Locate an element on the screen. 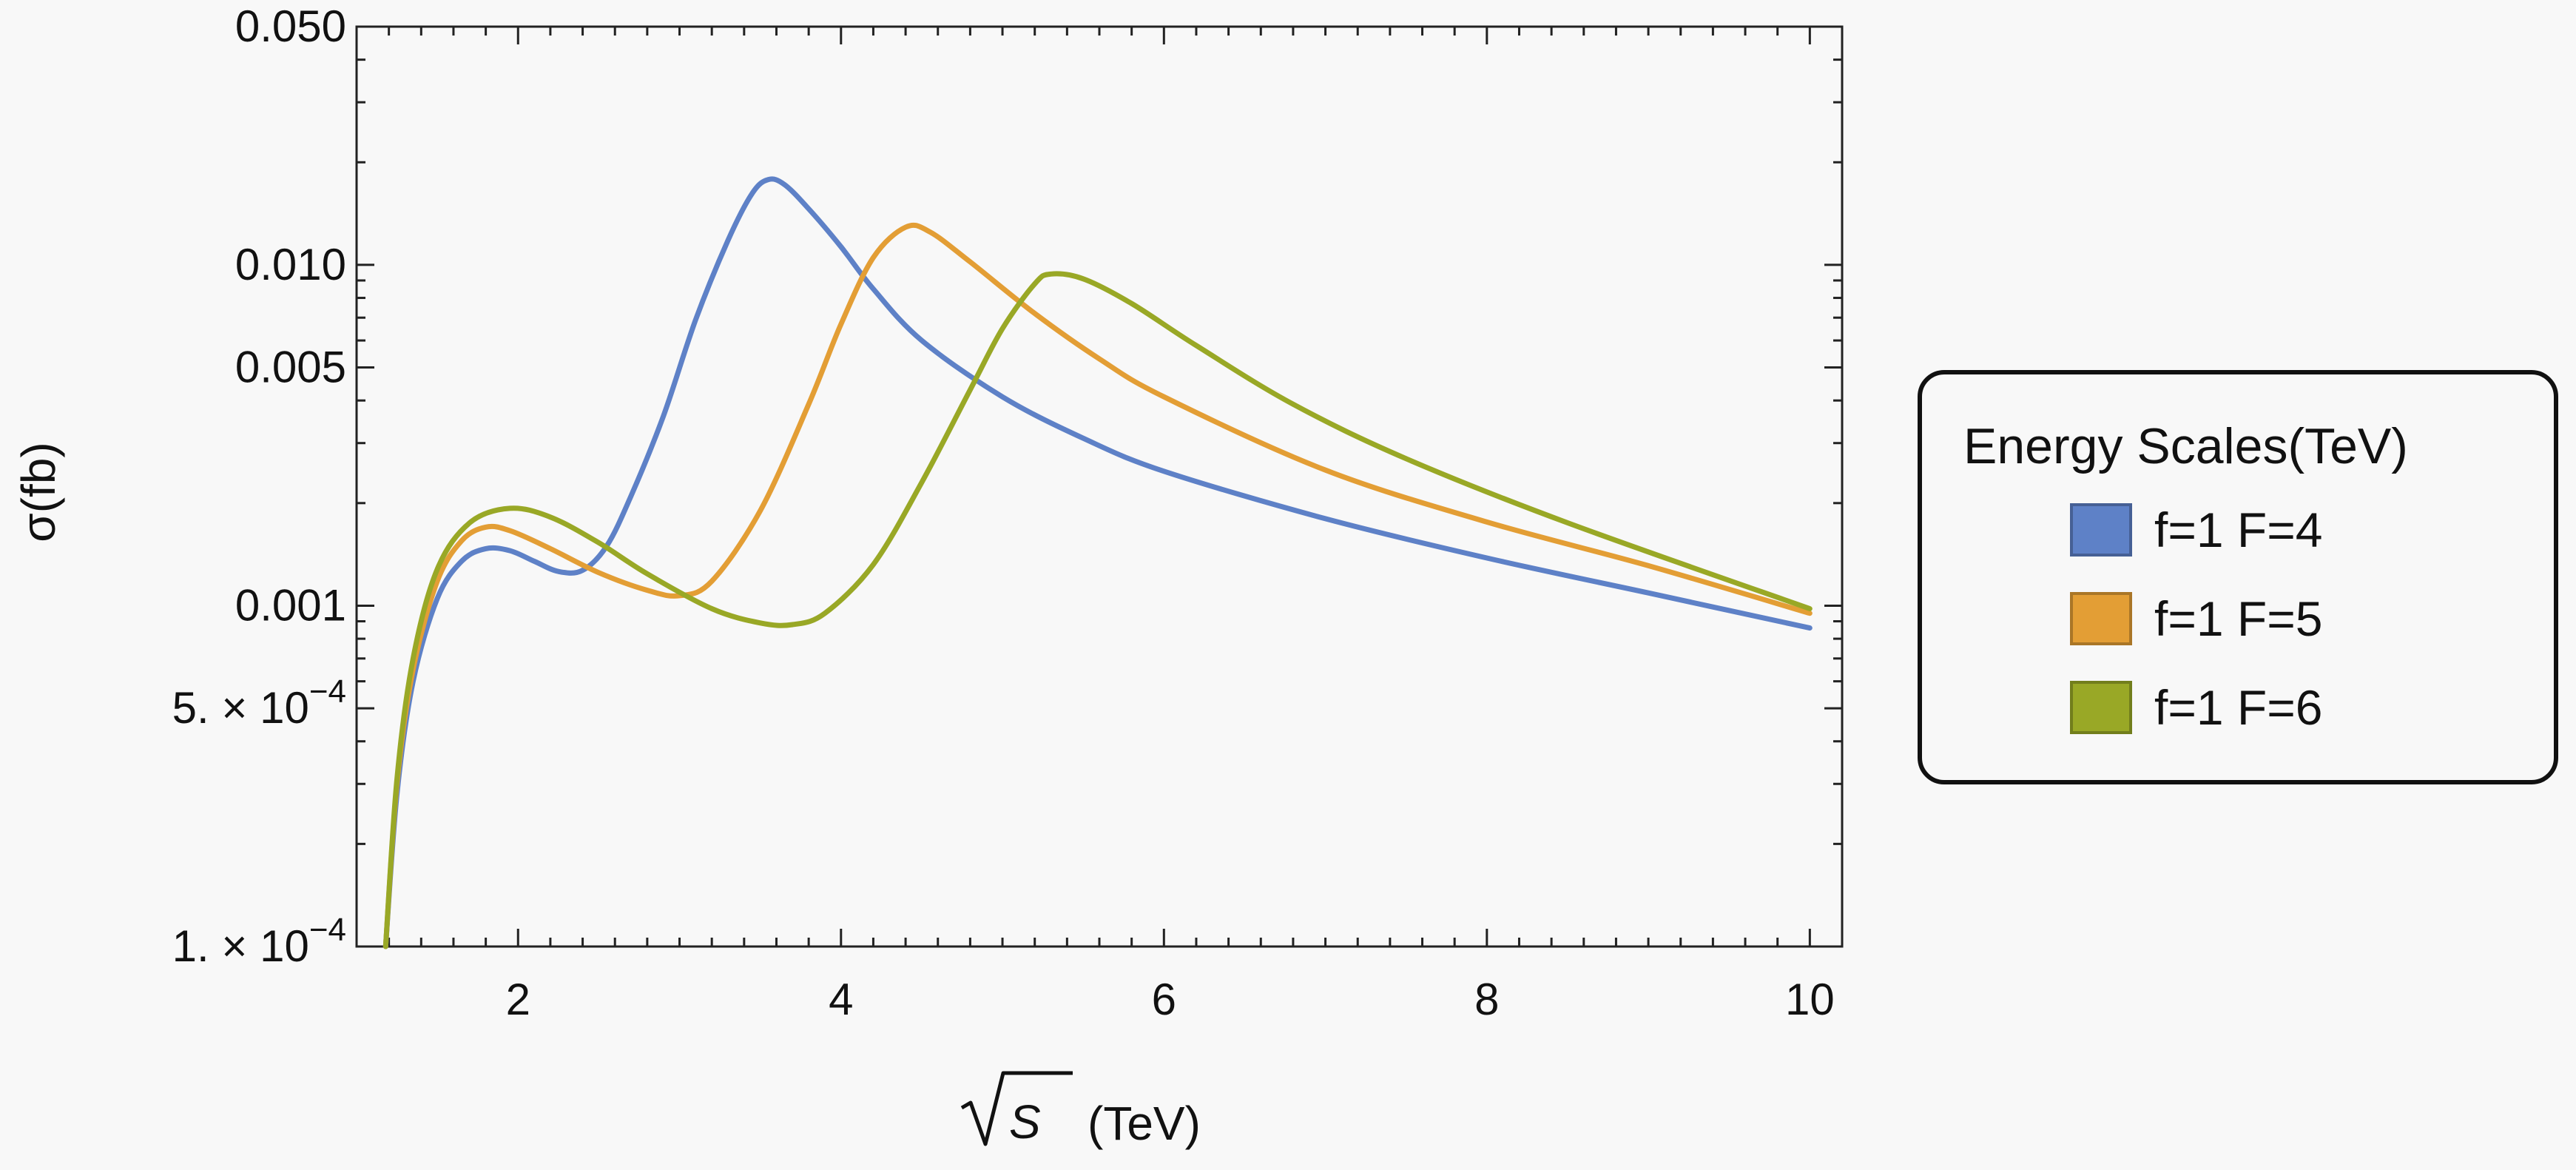  x-tick-label: 4 is located at coordinates (841, 999).